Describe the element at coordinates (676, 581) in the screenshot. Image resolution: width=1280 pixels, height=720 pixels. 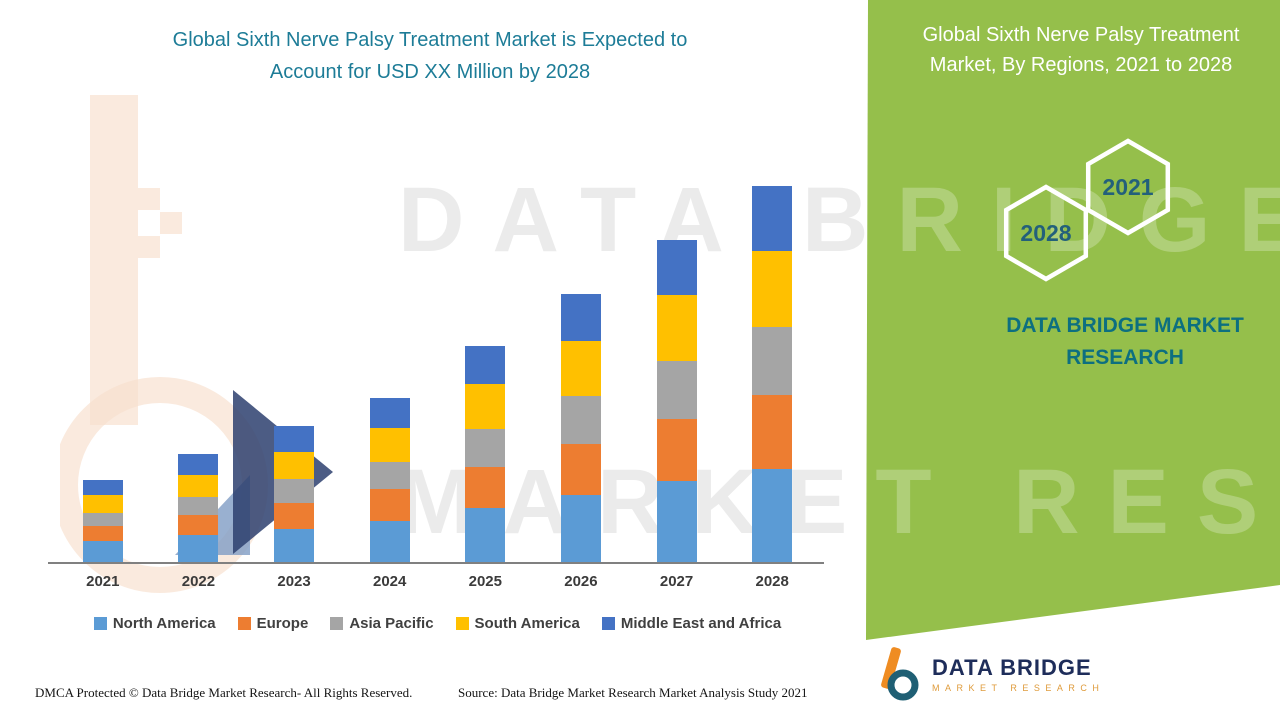
I see `x-axis-label: 2027` at that location.